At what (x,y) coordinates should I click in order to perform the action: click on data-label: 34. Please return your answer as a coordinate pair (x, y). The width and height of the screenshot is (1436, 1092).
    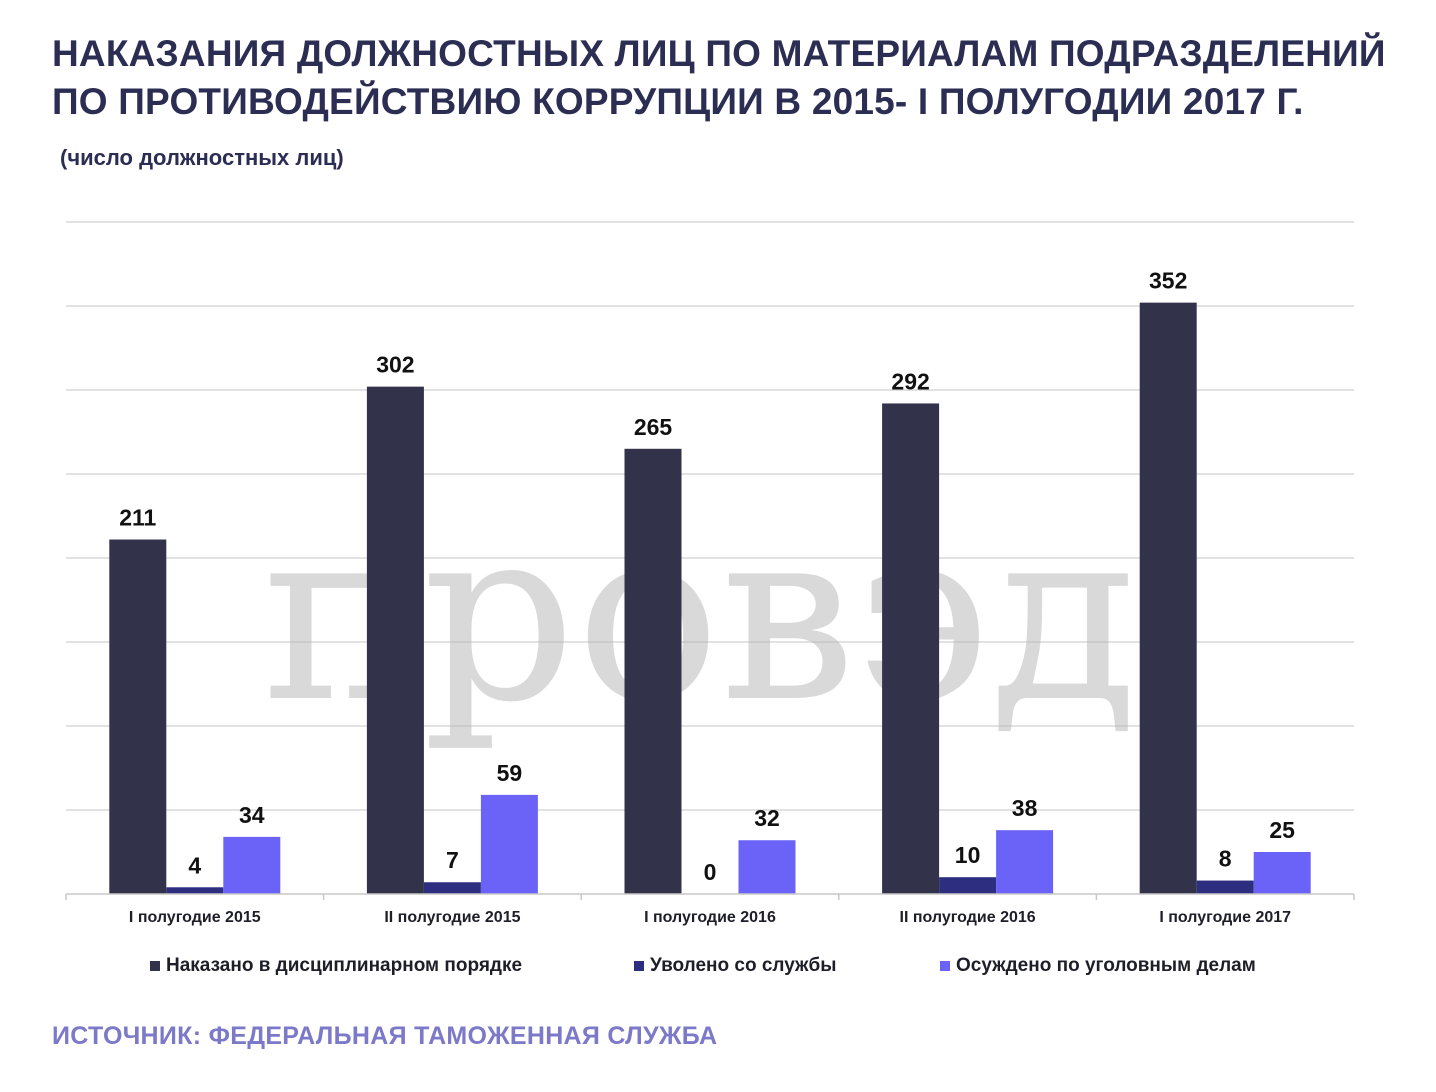
    Looking at the image, I should click on (252, 815).